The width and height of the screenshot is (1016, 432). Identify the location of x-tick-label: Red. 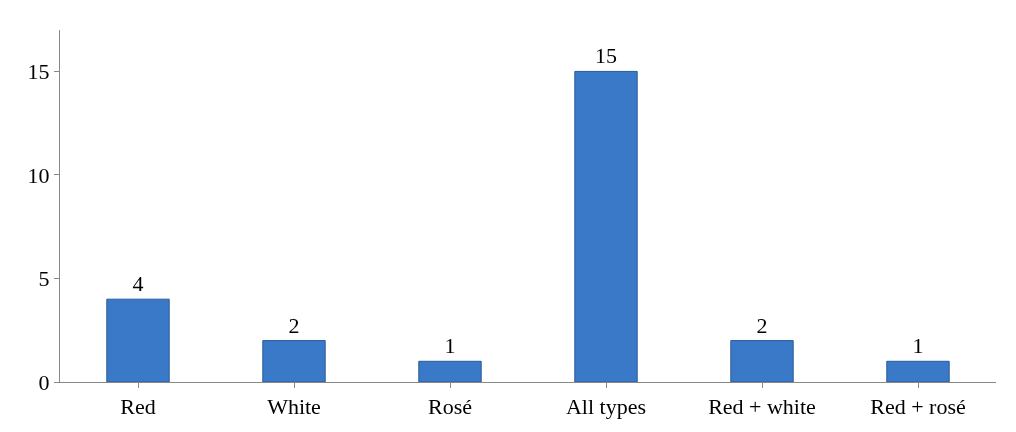
(138, 407).